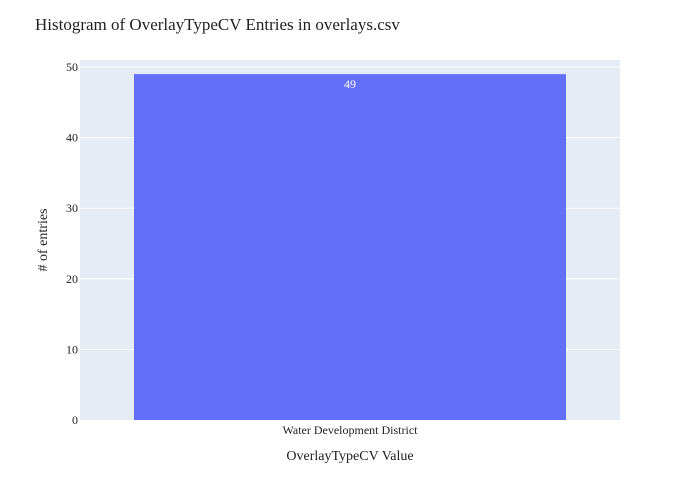 This screenshot has height=500, width=700. Describe the element at coordinates (43, 240) in the screenshot. I see `y-axis-title: # of entries` at that location.